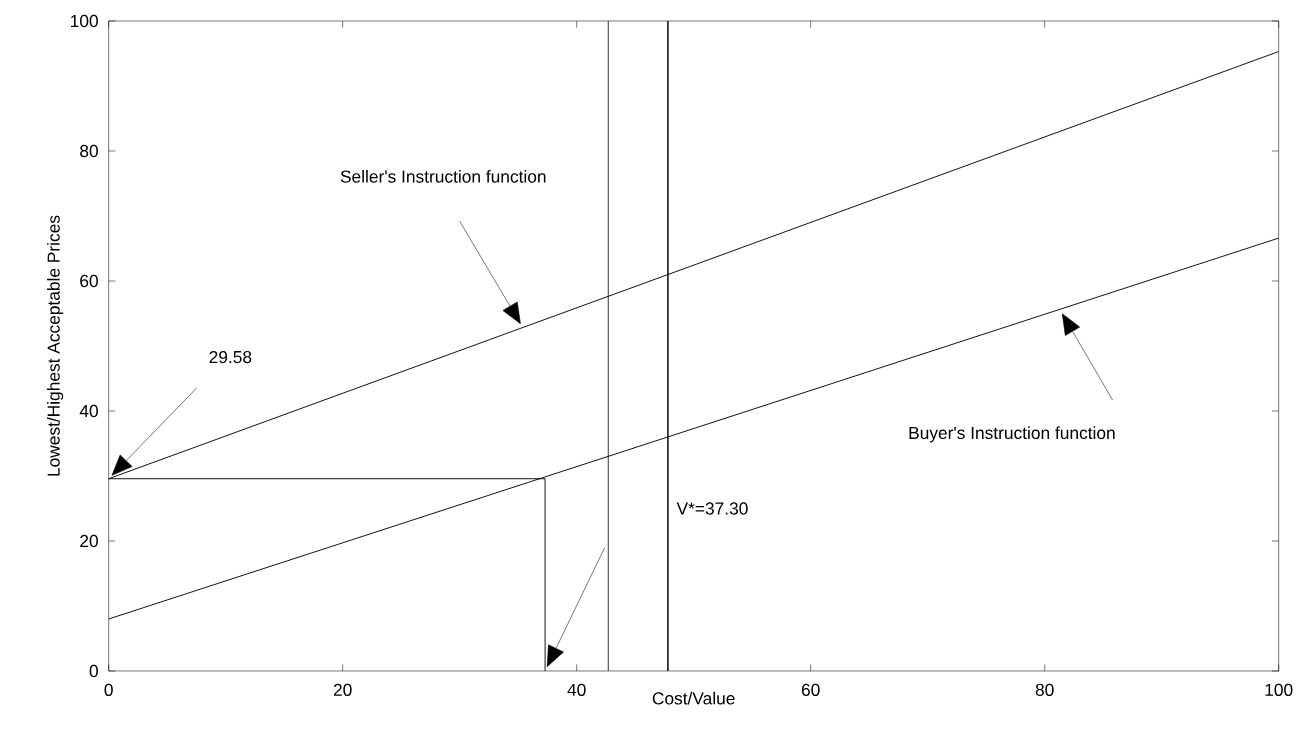  What do you see at coordinates (576, 689) in the screenshot?
I see `x-tick-label: 40` at bounding box center [576, 689].